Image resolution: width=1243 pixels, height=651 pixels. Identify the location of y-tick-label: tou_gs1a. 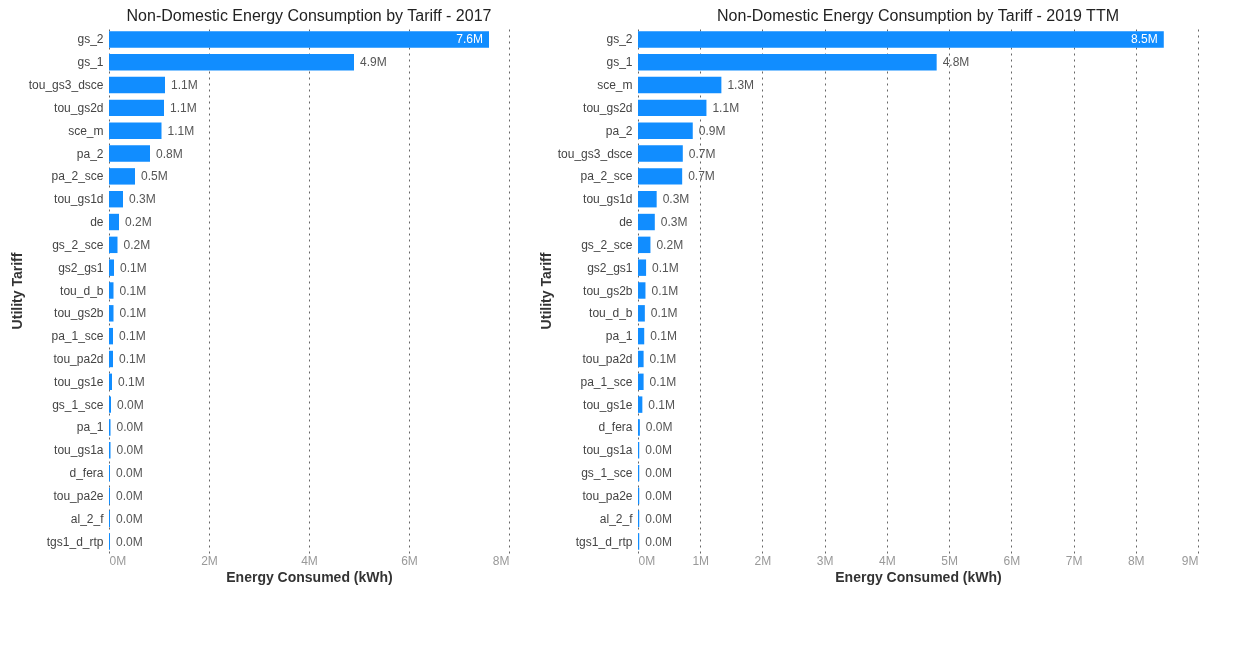
(79, 450).